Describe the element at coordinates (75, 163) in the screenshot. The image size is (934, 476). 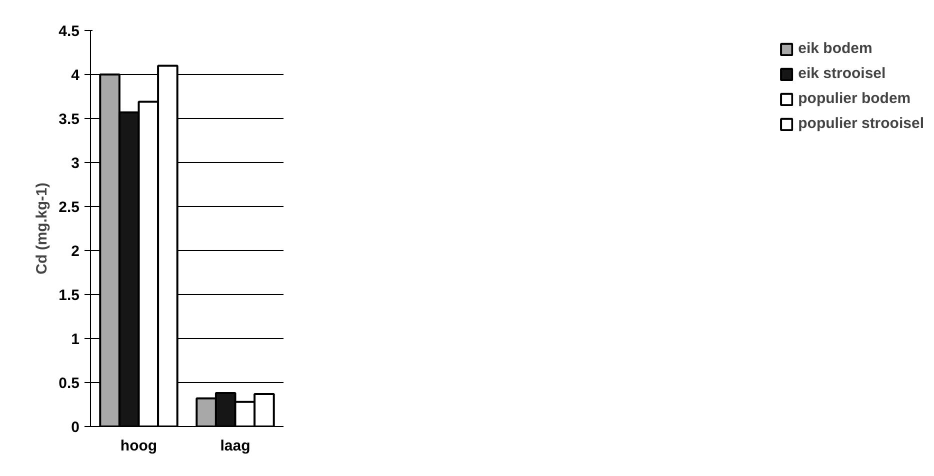
I see `y-tick-label: 3` at that location.